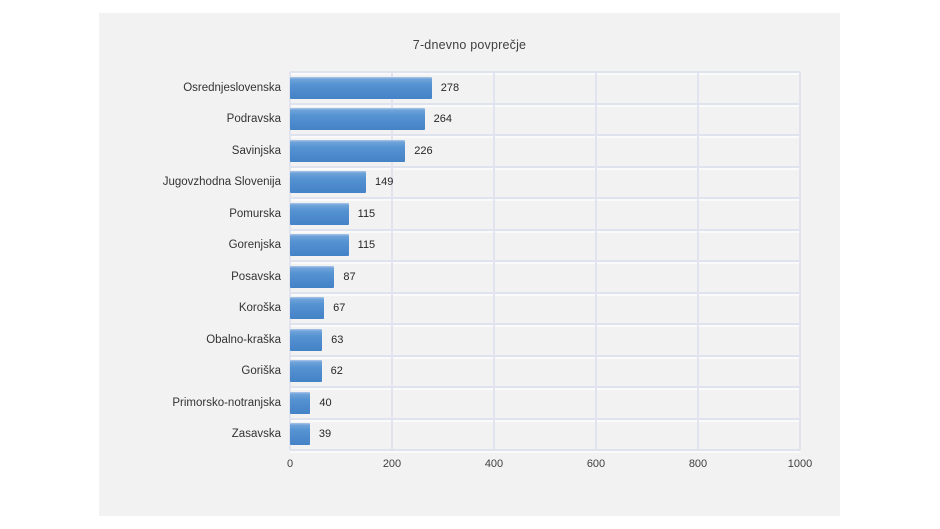 The width and height of the screenshot is (940, 529). What do you see at coordinates (261, 371) in the screenshot?
I see `category-label: Goriška` at bounding box center [261, 371].